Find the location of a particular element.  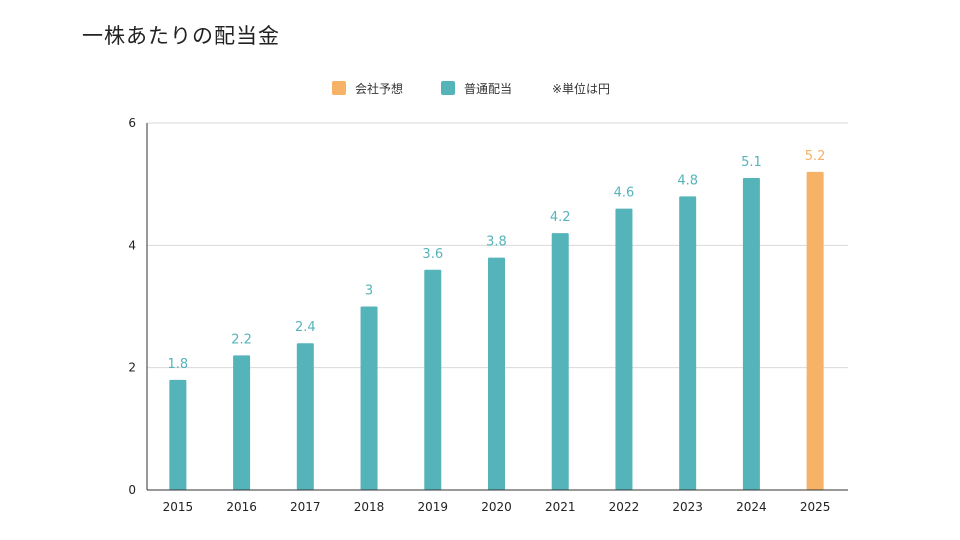

data-label-2023: 4.8 is located at coordinates (687, 180).